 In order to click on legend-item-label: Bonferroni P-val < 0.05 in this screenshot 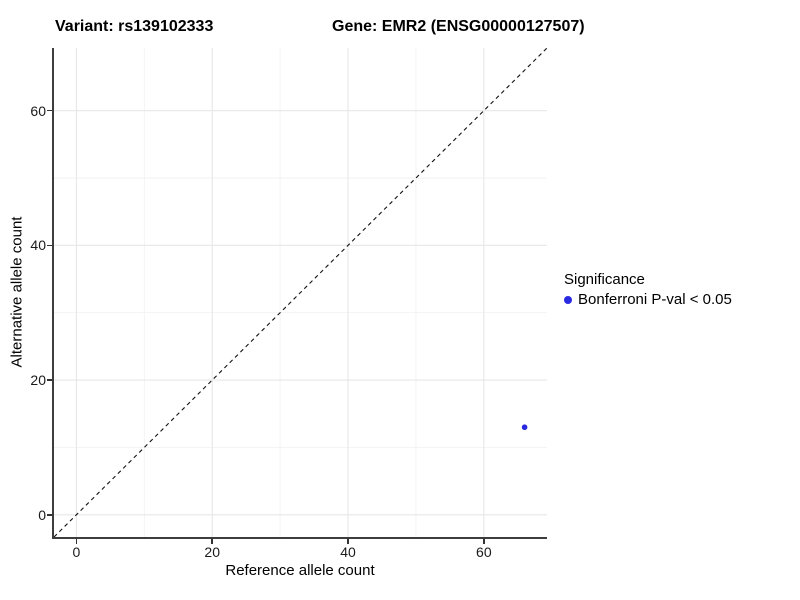, I will do `click(655, 299)`.